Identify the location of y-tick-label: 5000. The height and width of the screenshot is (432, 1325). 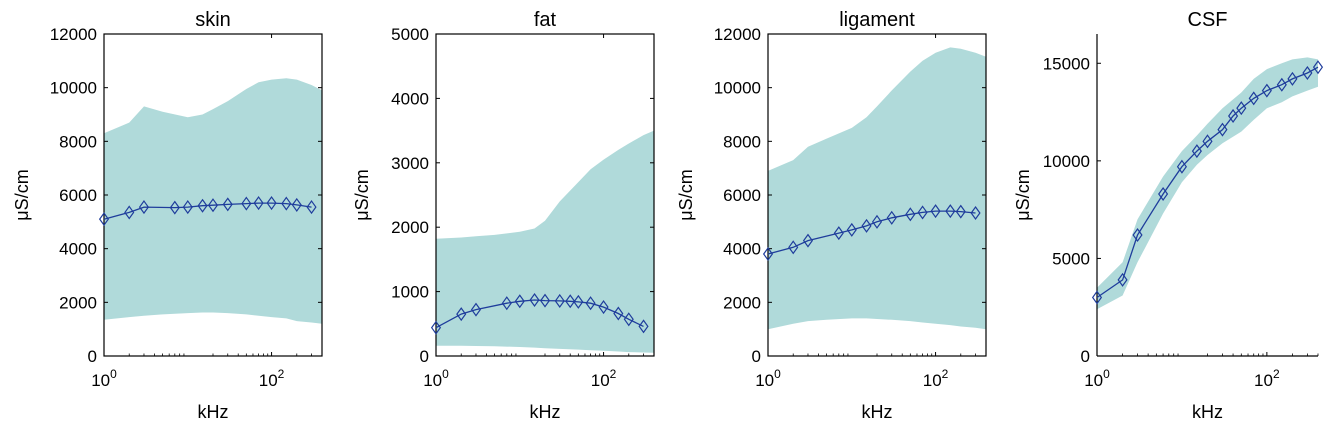
(410, 34).